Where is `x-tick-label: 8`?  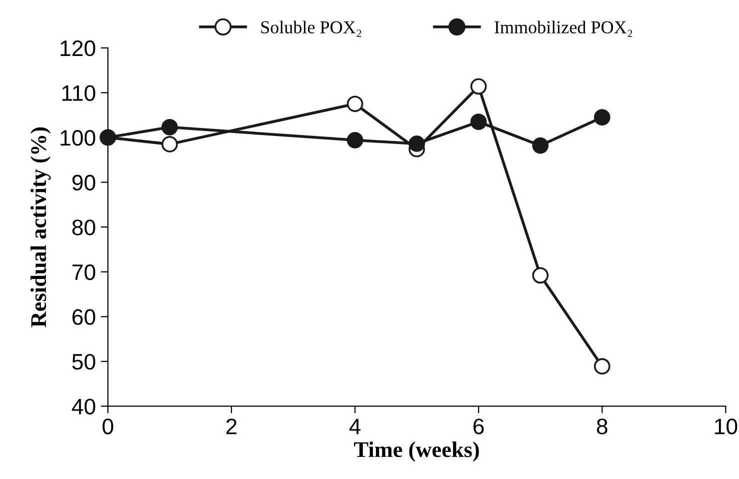
x-tick-label: 8 is located at coordinates (602, 426).